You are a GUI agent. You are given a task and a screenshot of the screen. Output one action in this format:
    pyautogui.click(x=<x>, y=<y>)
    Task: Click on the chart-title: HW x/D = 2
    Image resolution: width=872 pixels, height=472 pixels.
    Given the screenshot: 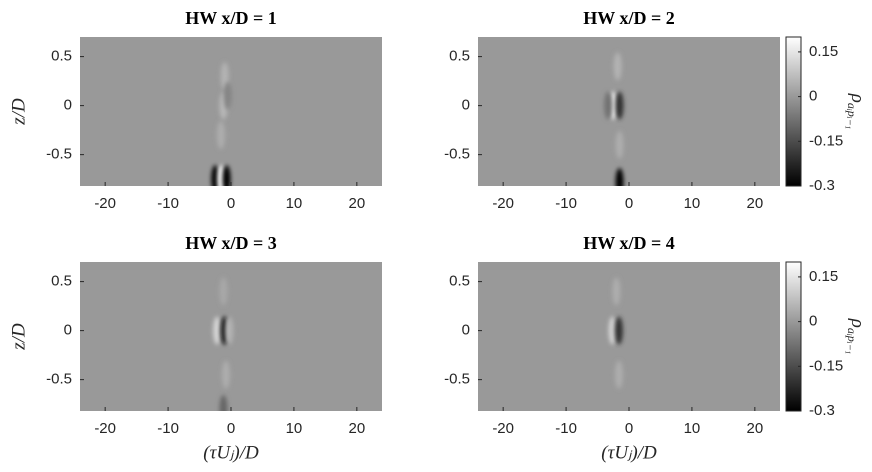 What is the action you would take?
    pyautogui.click(x=628, y=18)
    